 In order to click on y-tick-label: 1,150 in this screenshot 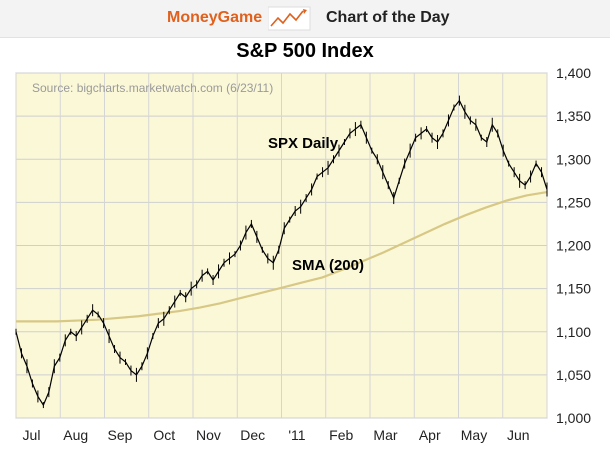, I will do `click(573, 289)`.